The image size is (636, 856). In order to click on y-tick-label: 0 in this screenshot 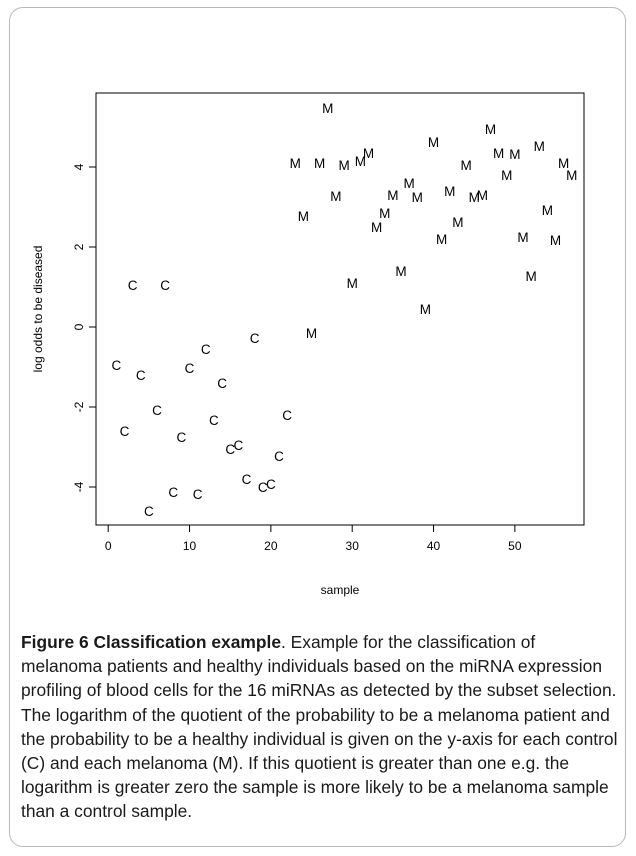, I will do `click(79, 326)`.